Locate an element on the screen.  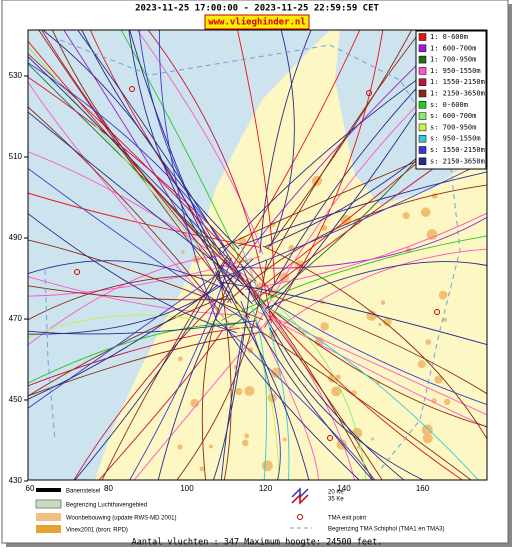
legend-label: s: 0-600m is located at coordinates (449, 105).